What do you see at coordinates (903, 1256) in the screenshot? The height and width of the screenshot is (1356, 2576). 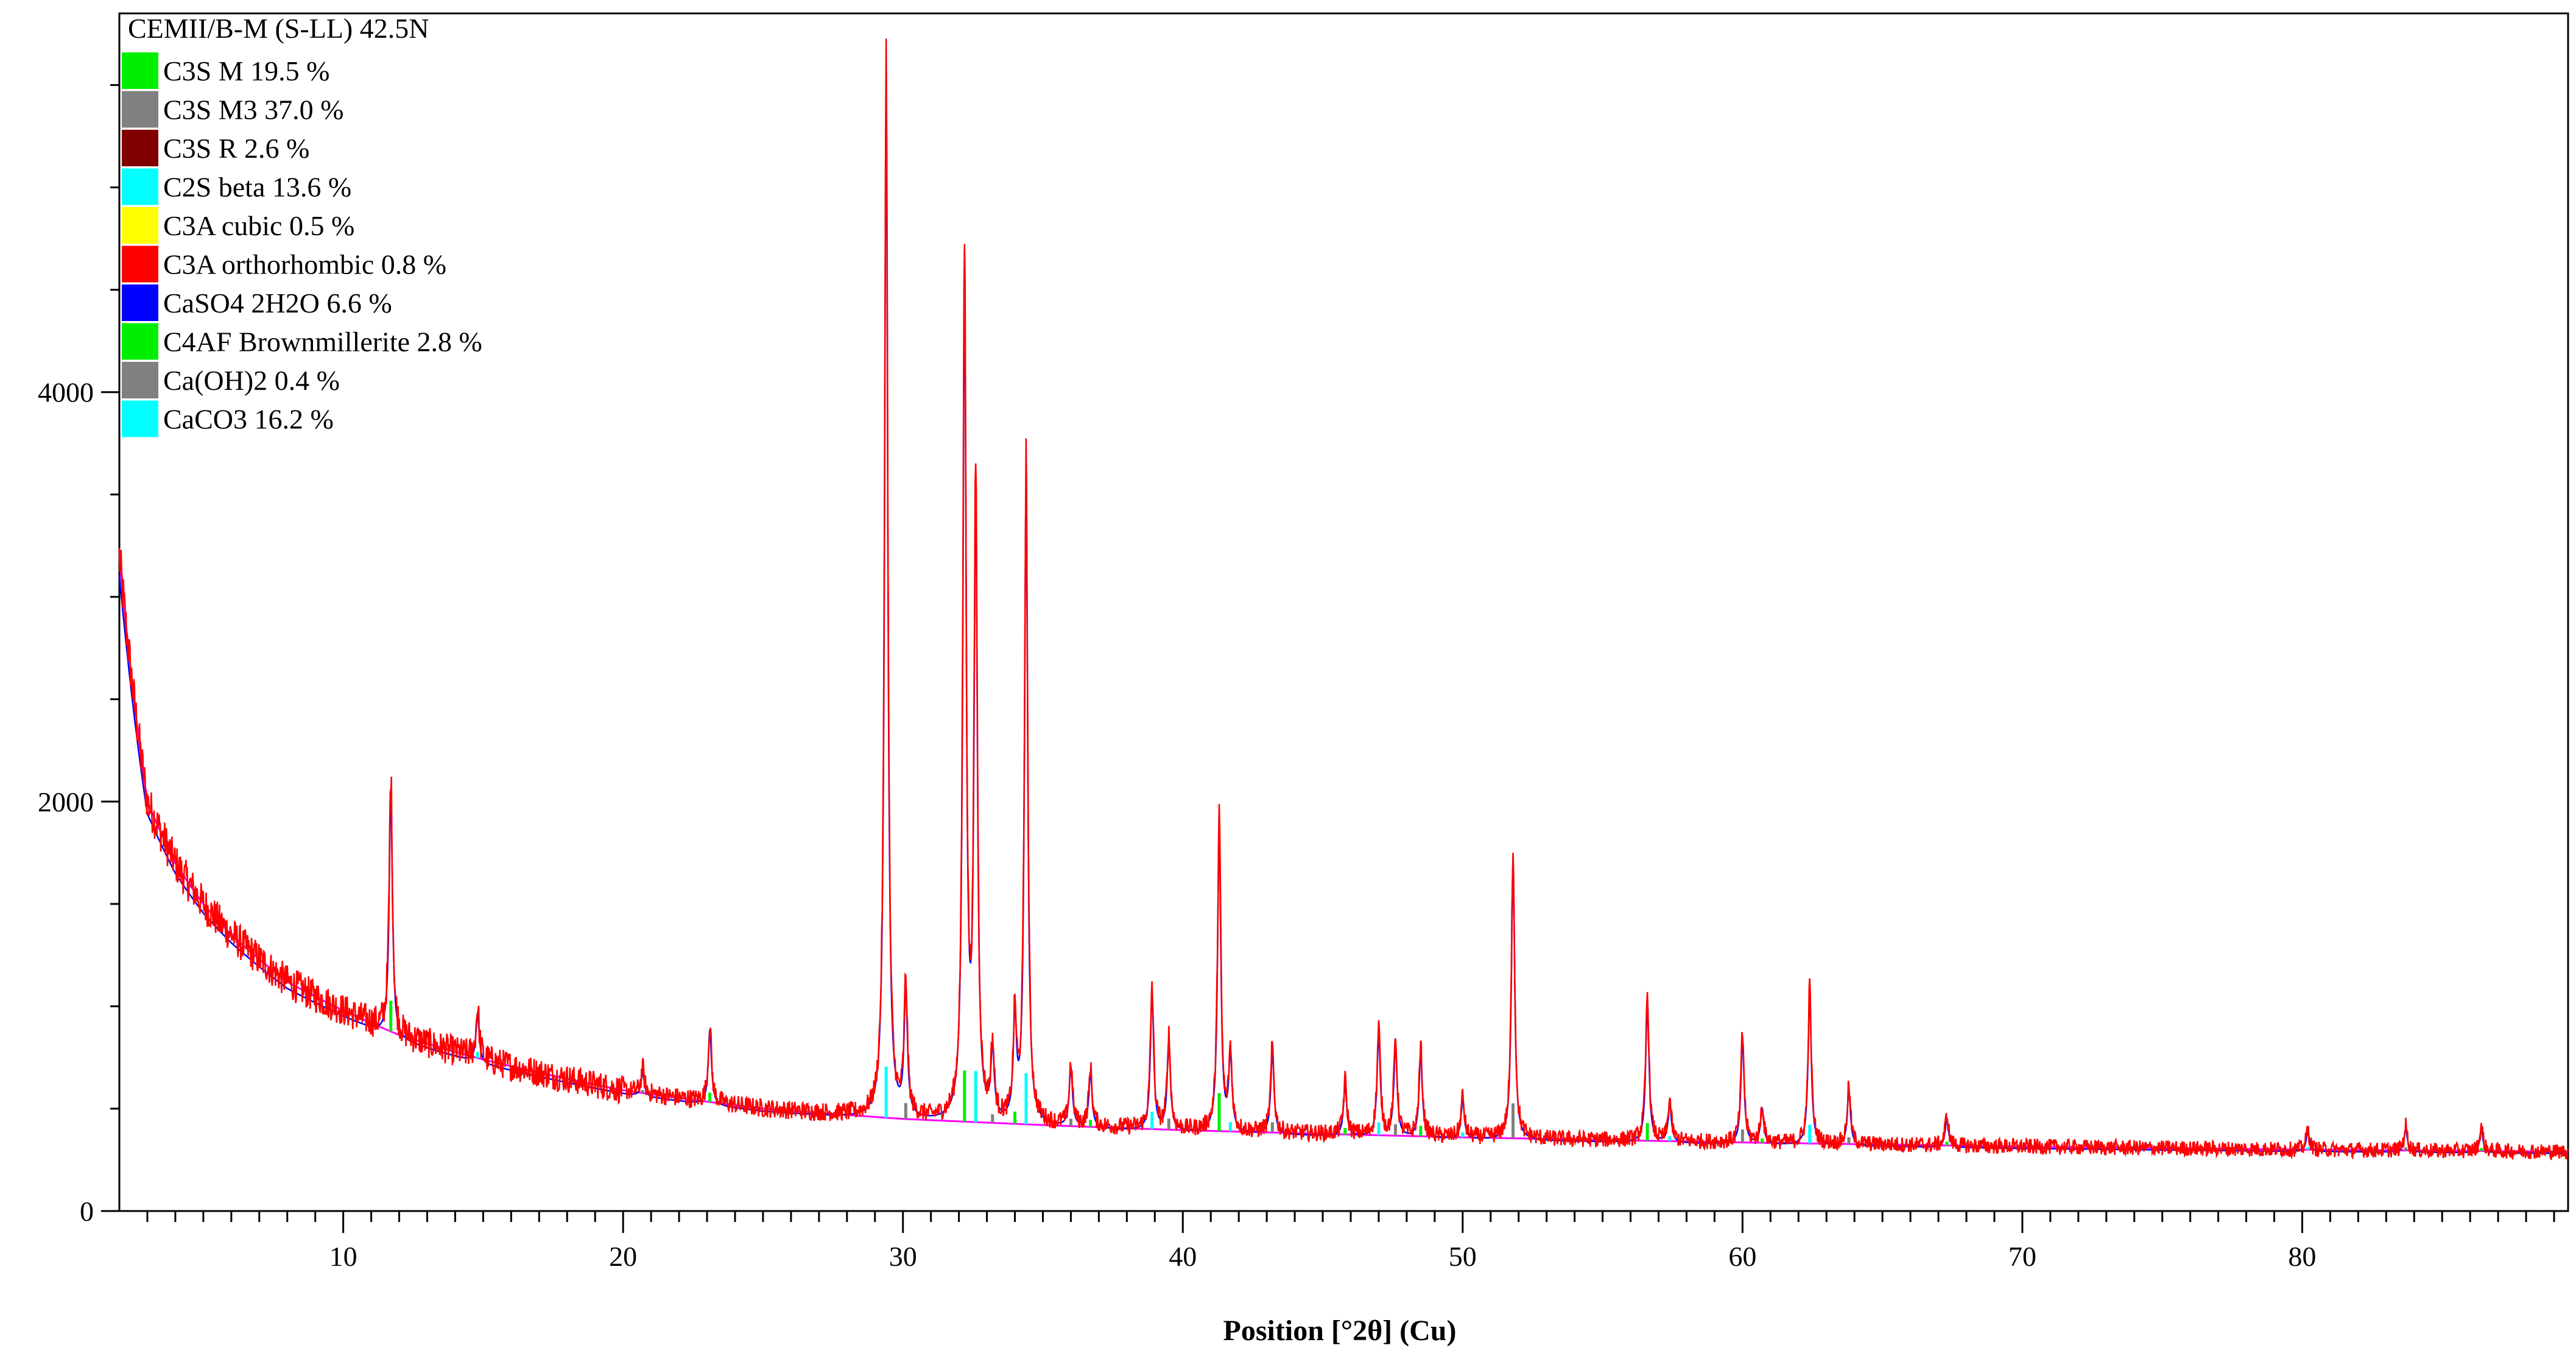 I see `x-tick-label: 30` at bounding box center [903, 1256].